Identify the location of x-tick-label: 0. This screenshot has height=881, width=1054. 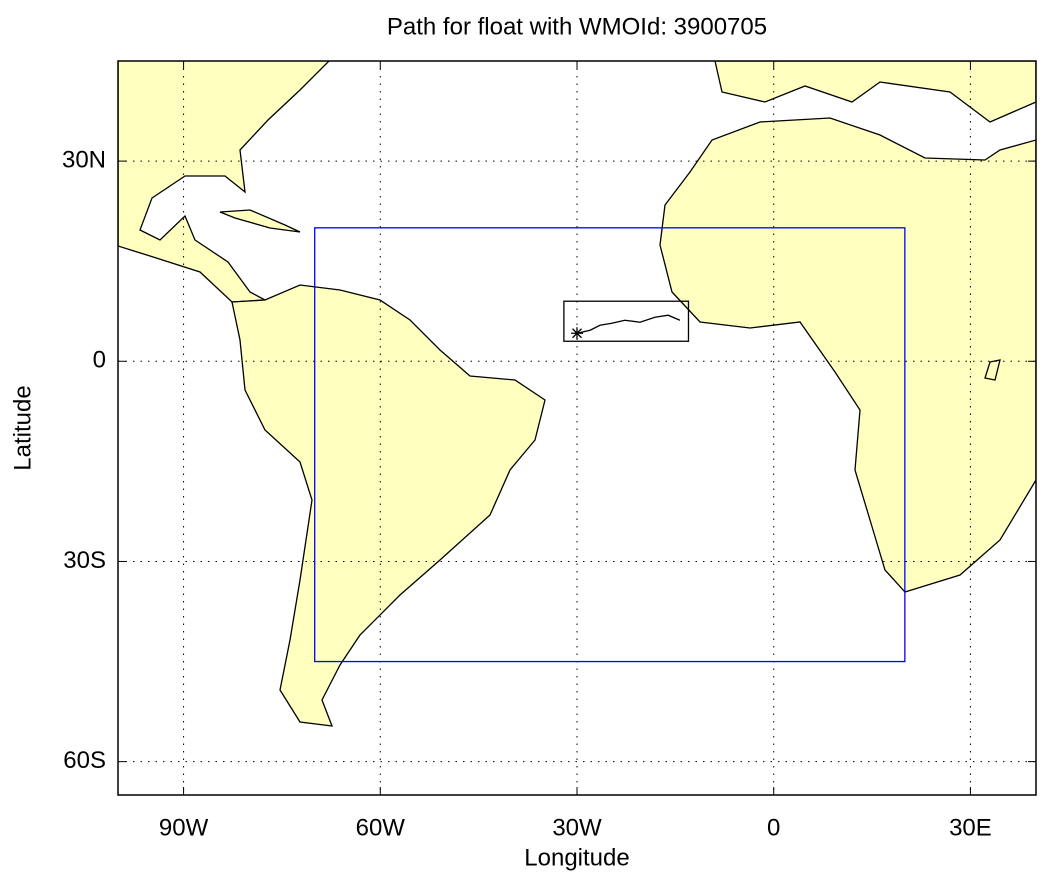
(773, 827).